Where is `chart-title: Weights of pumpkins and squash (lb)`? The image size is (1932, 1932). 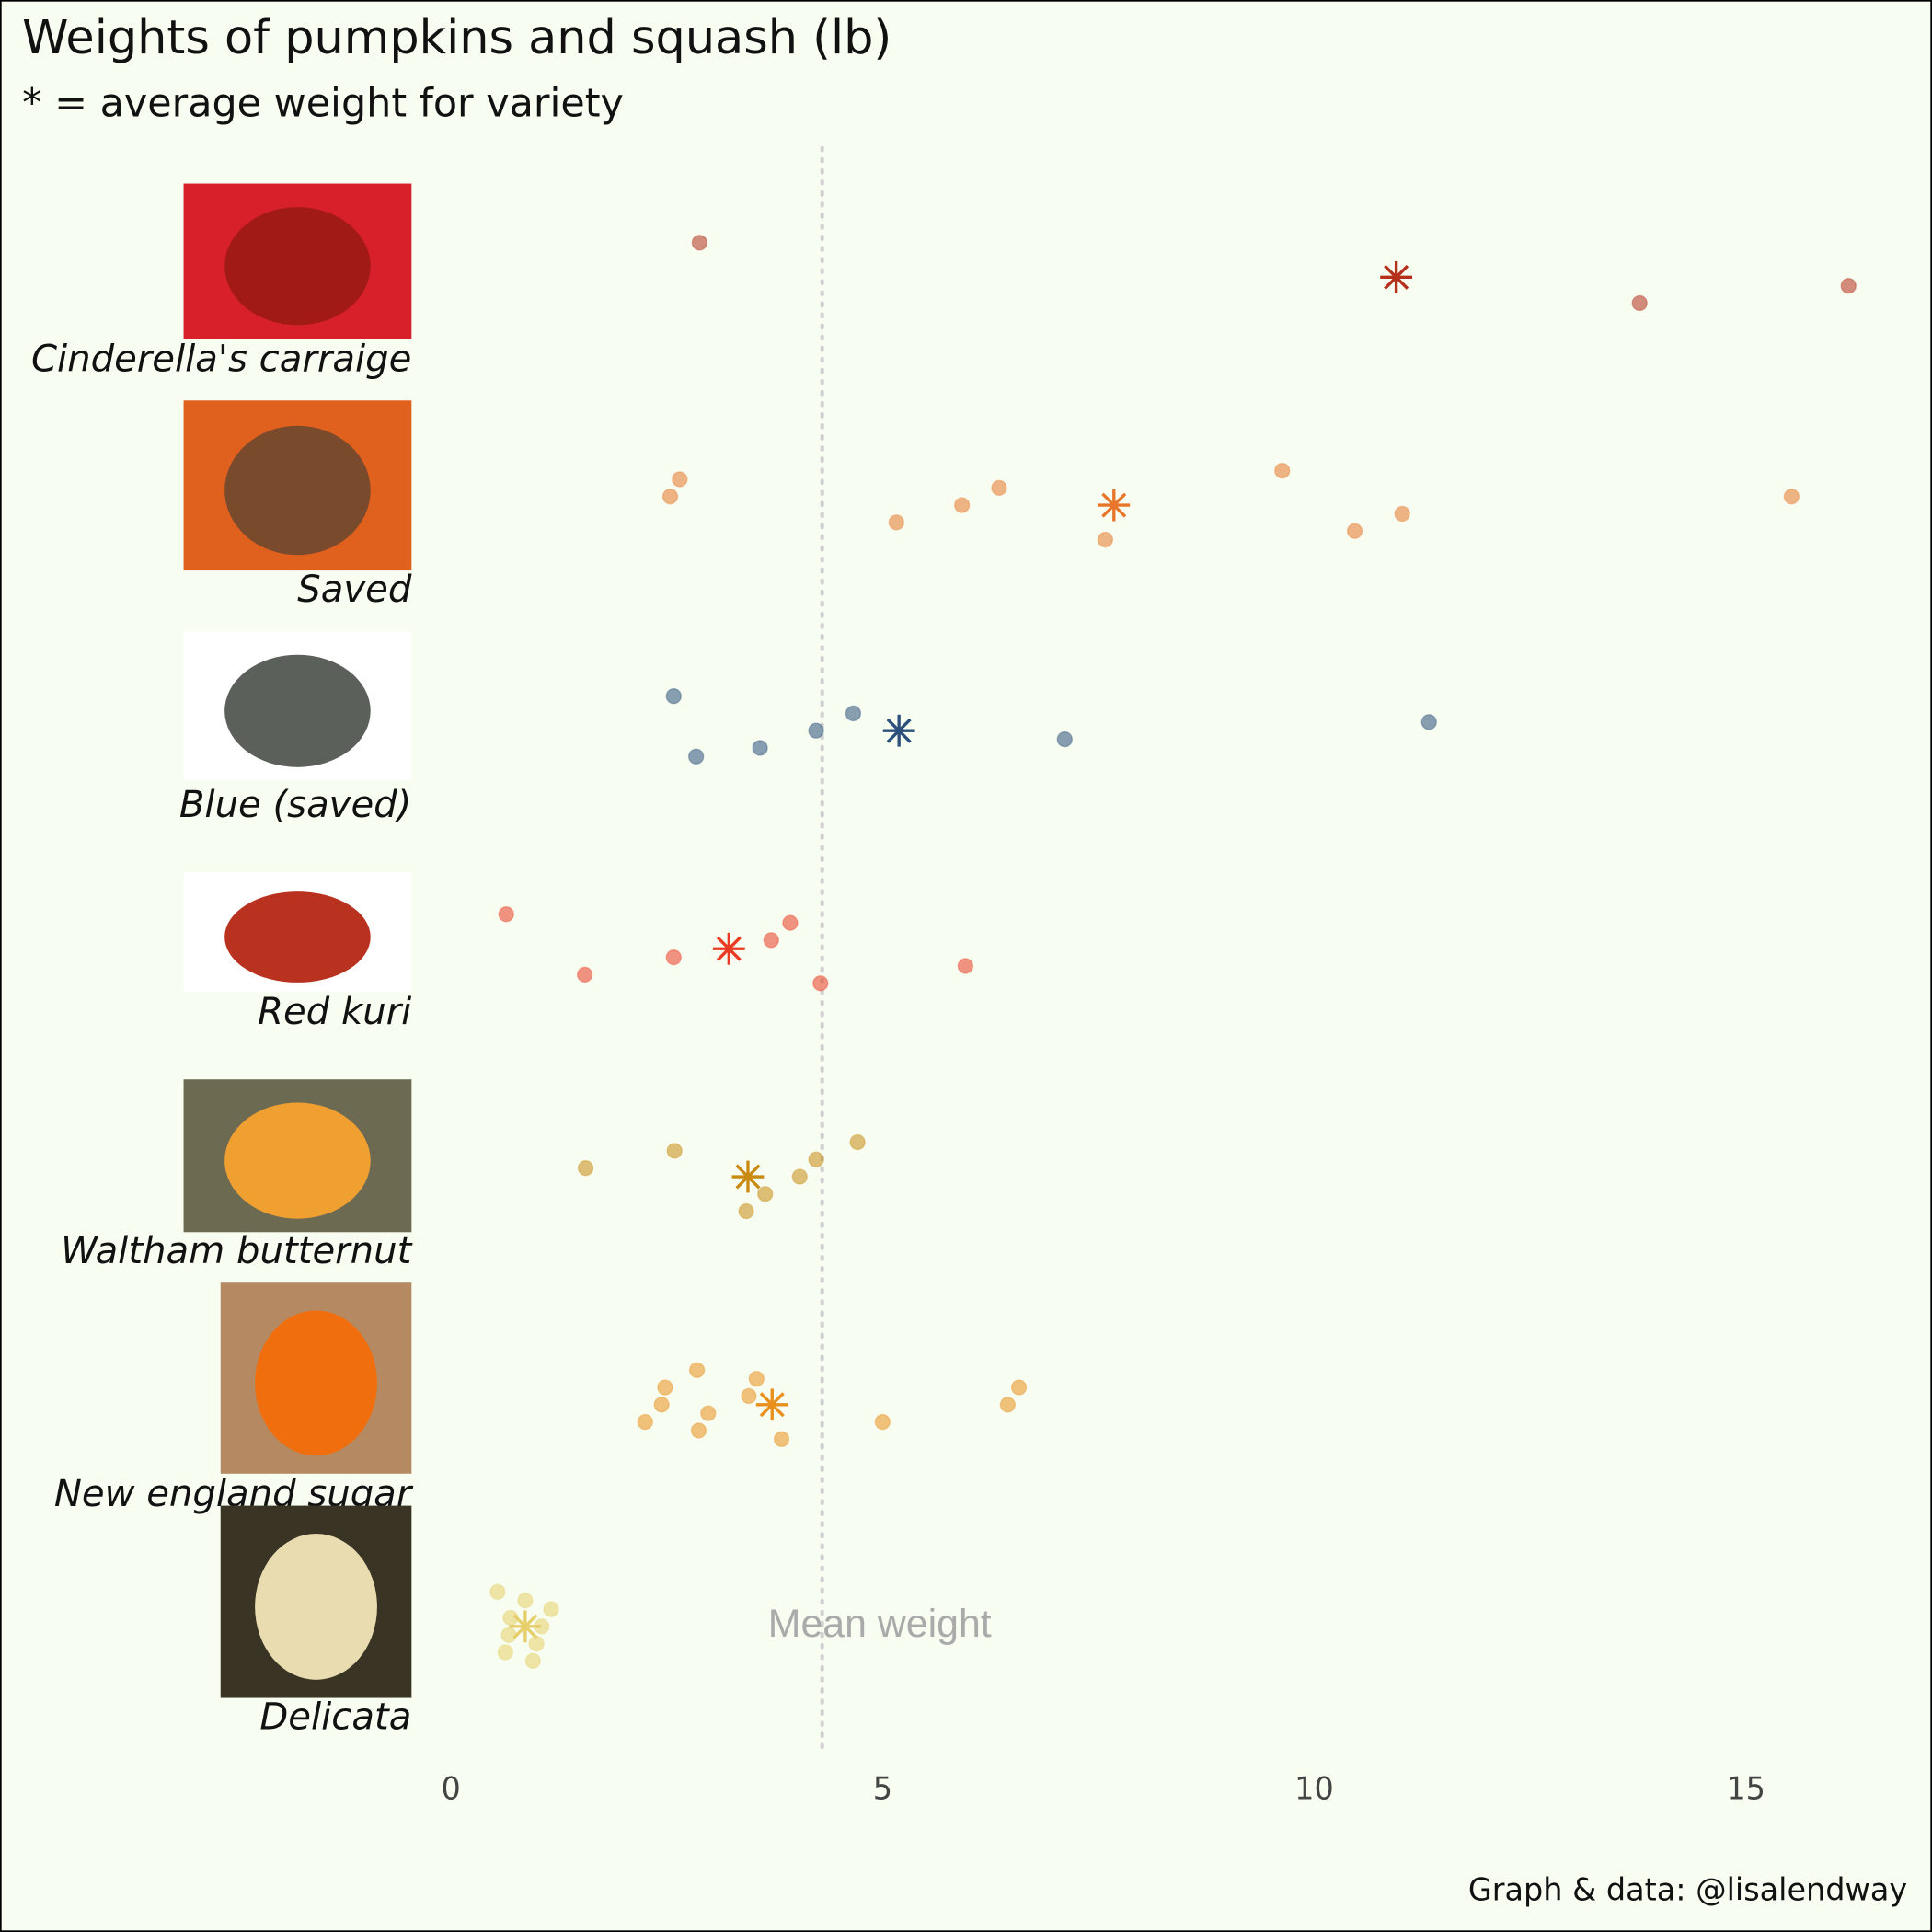
chart-title: Weights of pumpkins and squash (lb) is located at coordinates (456, 38).